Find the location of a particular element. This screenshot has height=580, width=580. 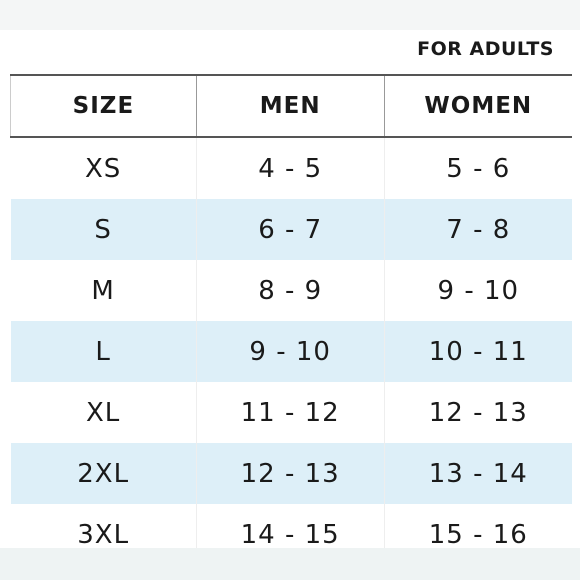

table-cell: M is located at coordinates (103, 290).